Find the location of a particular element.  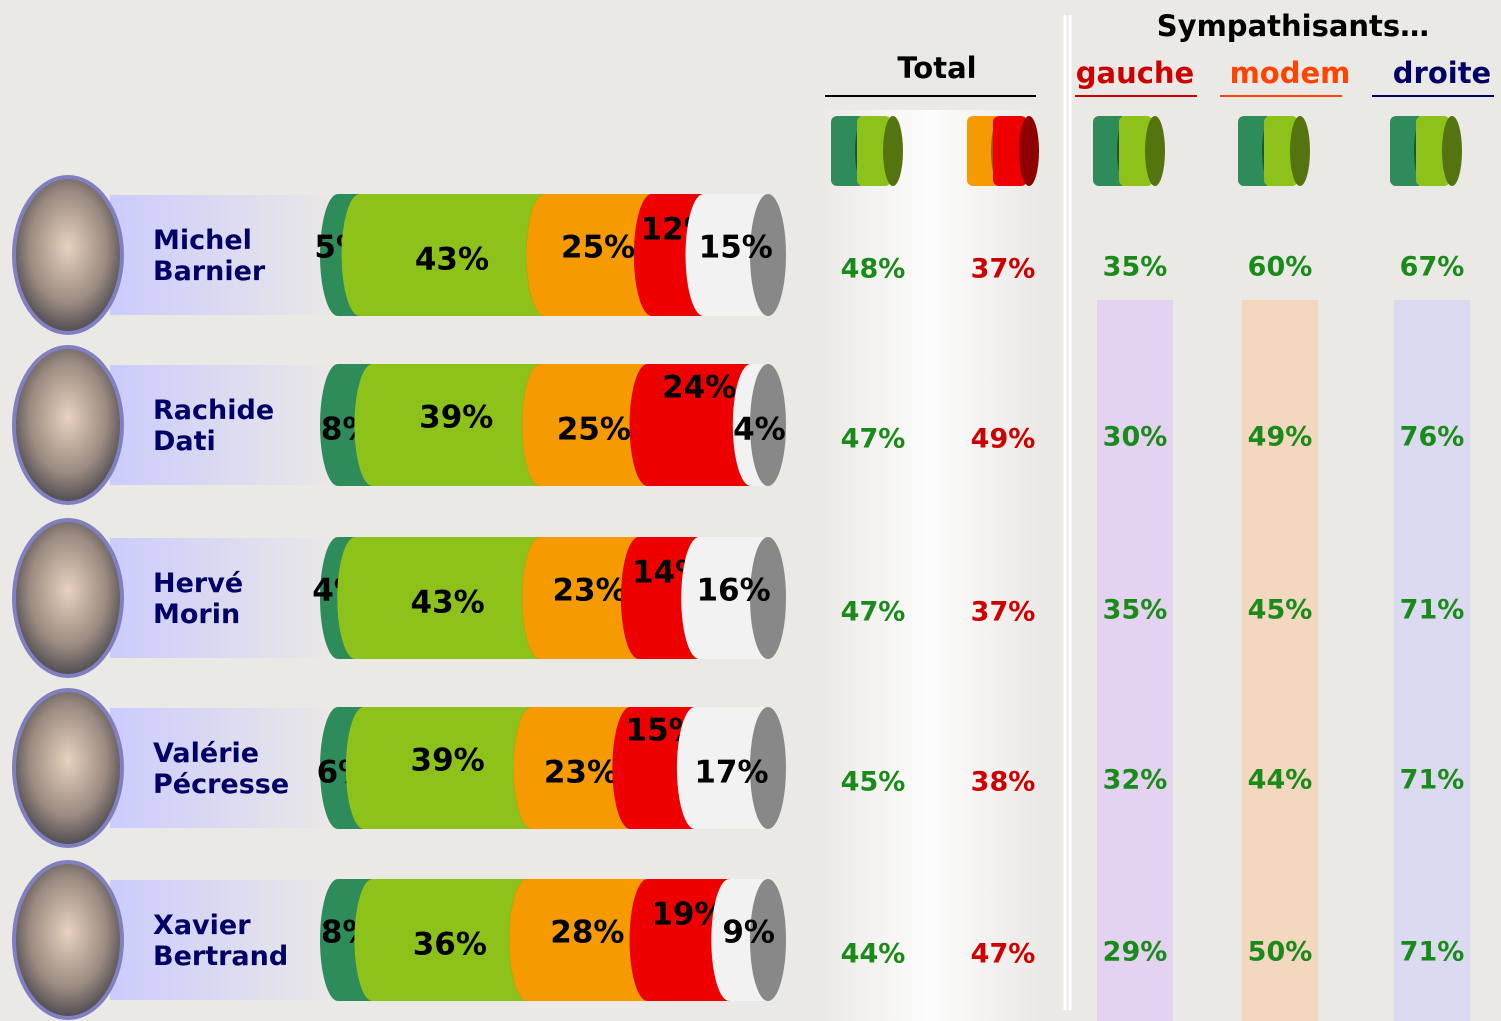

segment-label: 16% is located at coordinates (733, 591).